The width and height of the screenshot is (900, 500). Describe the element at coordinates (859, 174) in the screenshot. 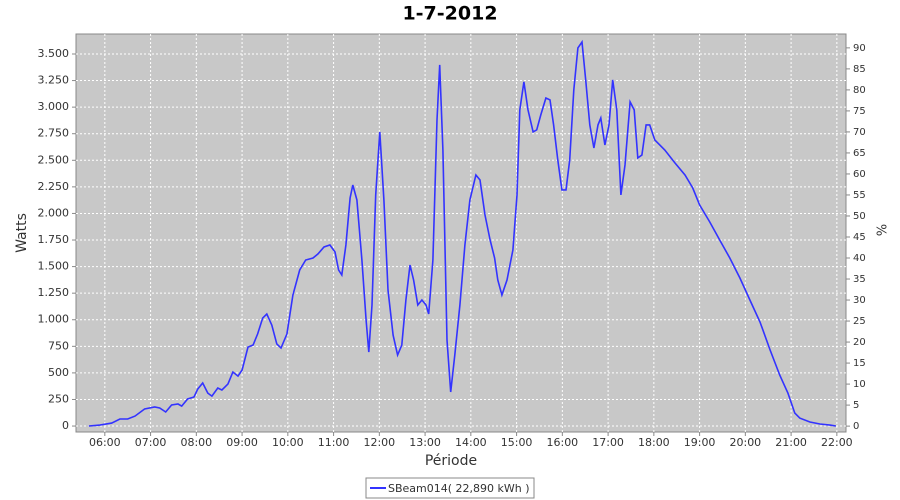

I see `y2-tick-label: 60` at that location.